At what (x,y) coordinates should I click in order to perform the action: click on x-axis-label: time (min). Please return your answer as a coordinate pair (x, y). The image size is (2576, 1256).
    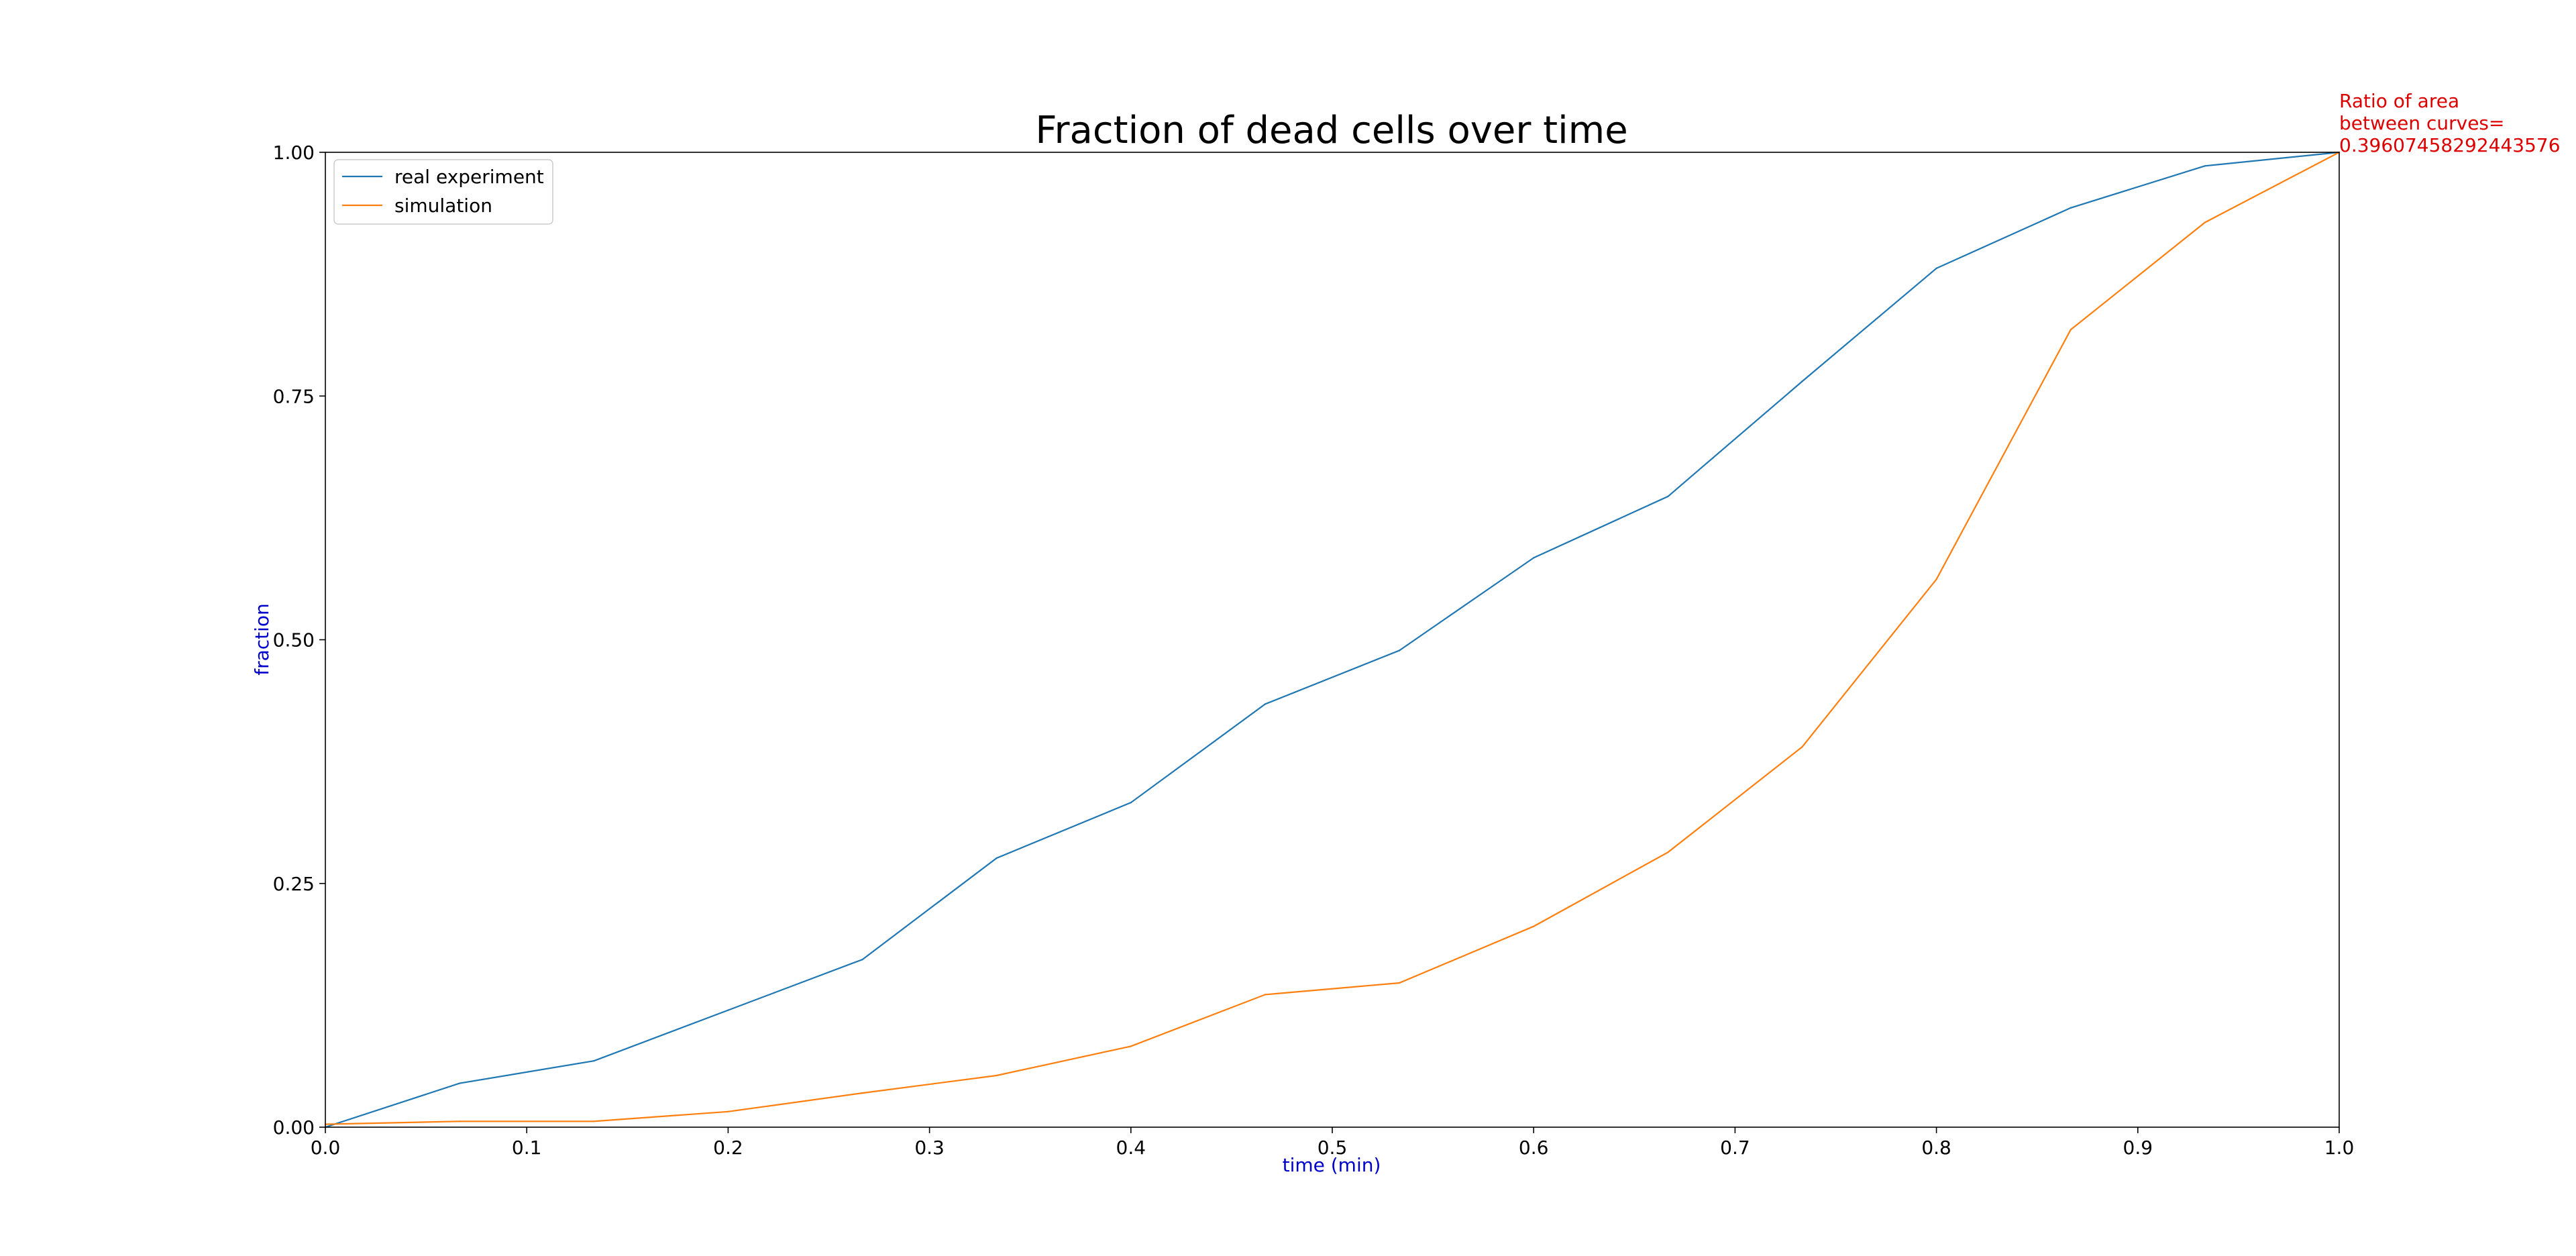
    Looking at the image, I should click on (1332, 1165).